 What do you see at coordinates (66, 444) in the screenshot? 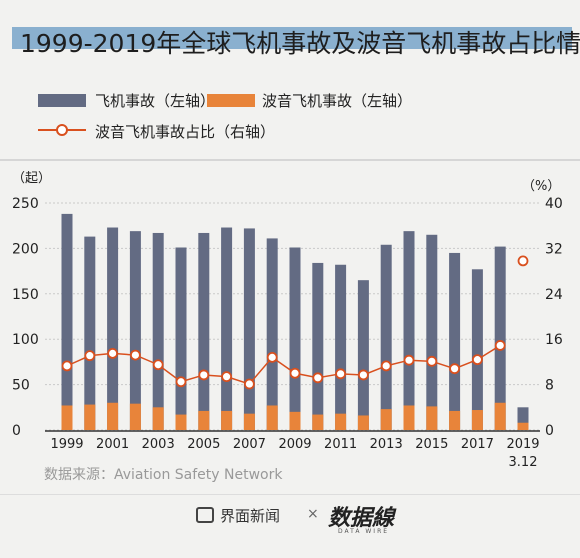
I see `x-tick-label: 1999` at bounding box center [66, 444].